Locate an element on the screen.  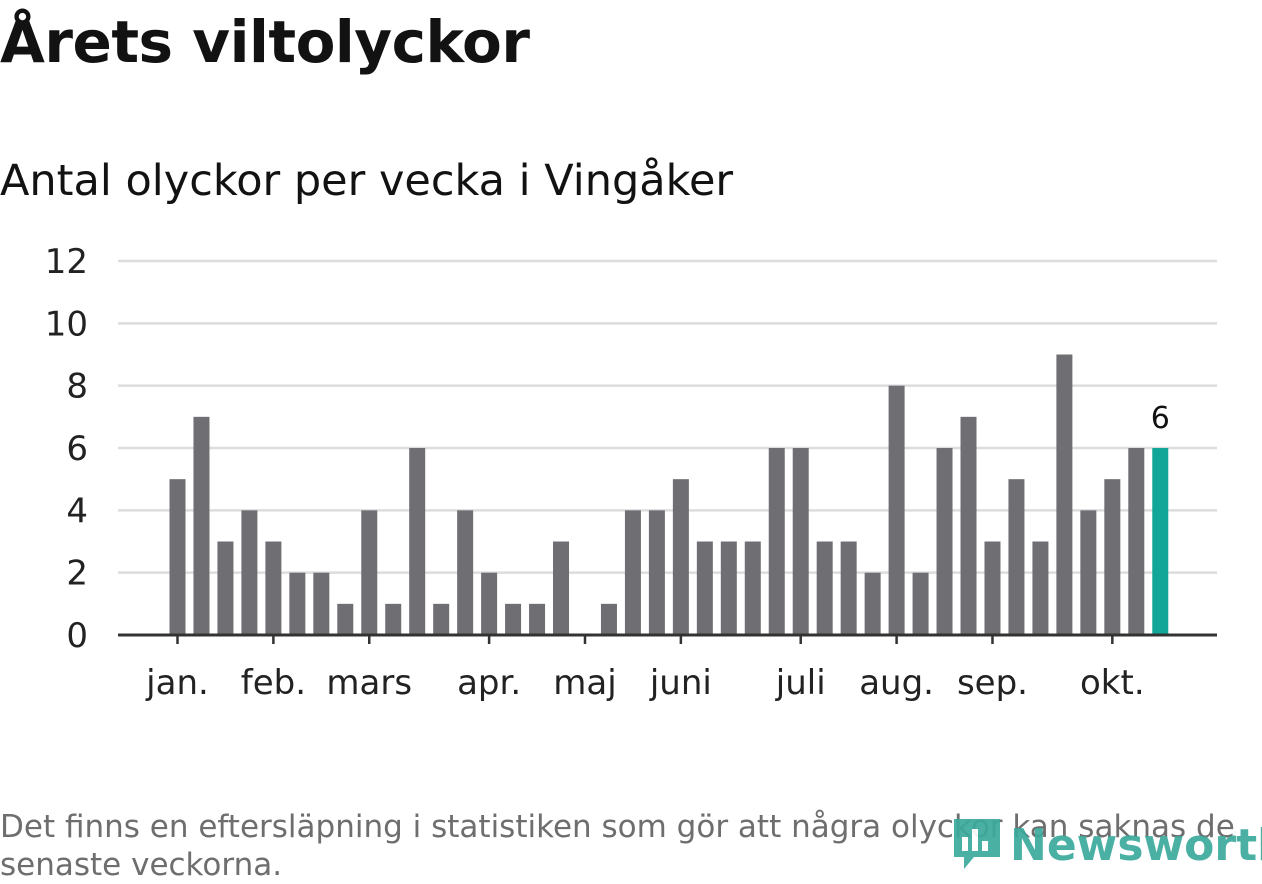
x-tick-label: juli is located at coordinates (800, 683).